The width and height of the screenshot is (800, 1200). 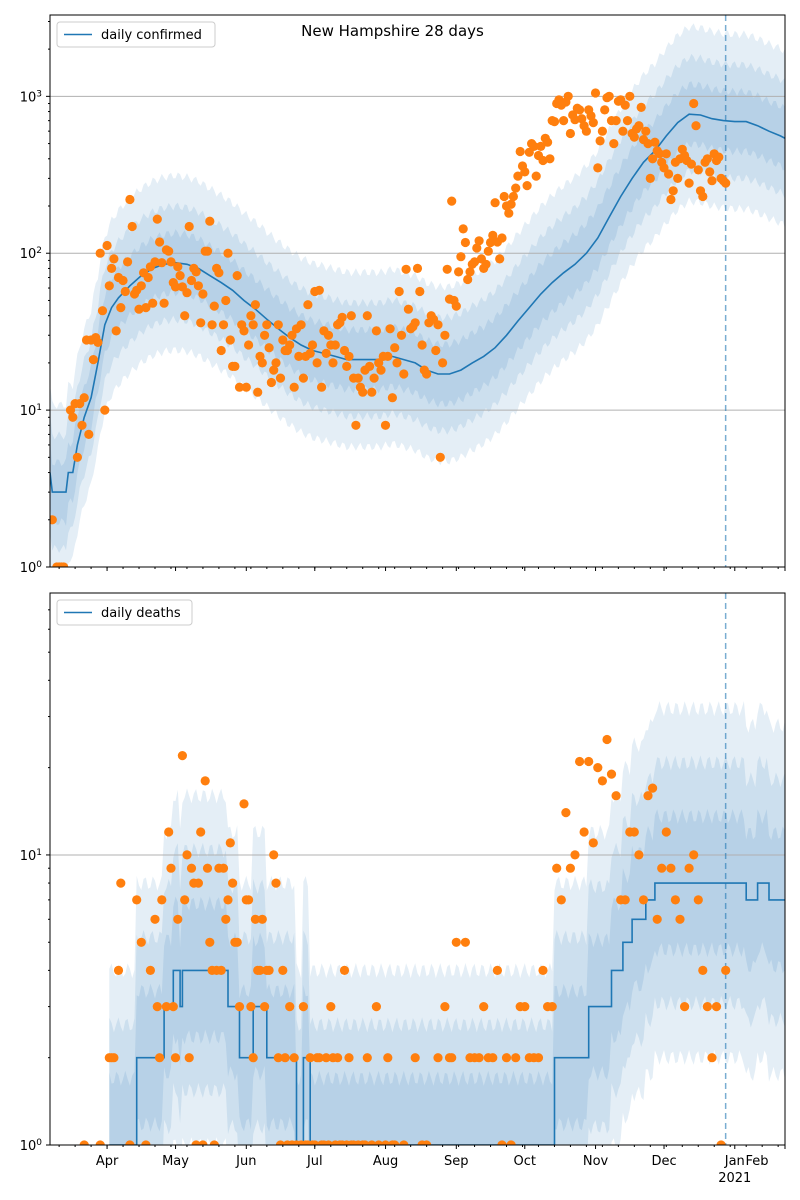 I want to click on x-tick-label: Oct, so click(x=525, y=1161).